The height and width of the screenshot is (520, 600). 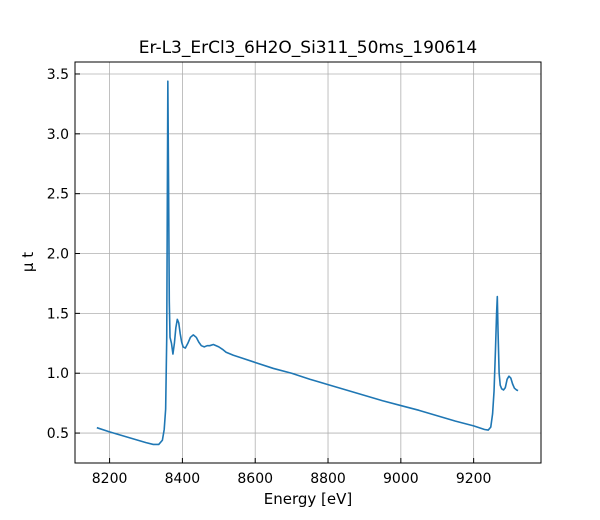 I want to click on y-tick-label: 1.5, so click(x=58, y=314).